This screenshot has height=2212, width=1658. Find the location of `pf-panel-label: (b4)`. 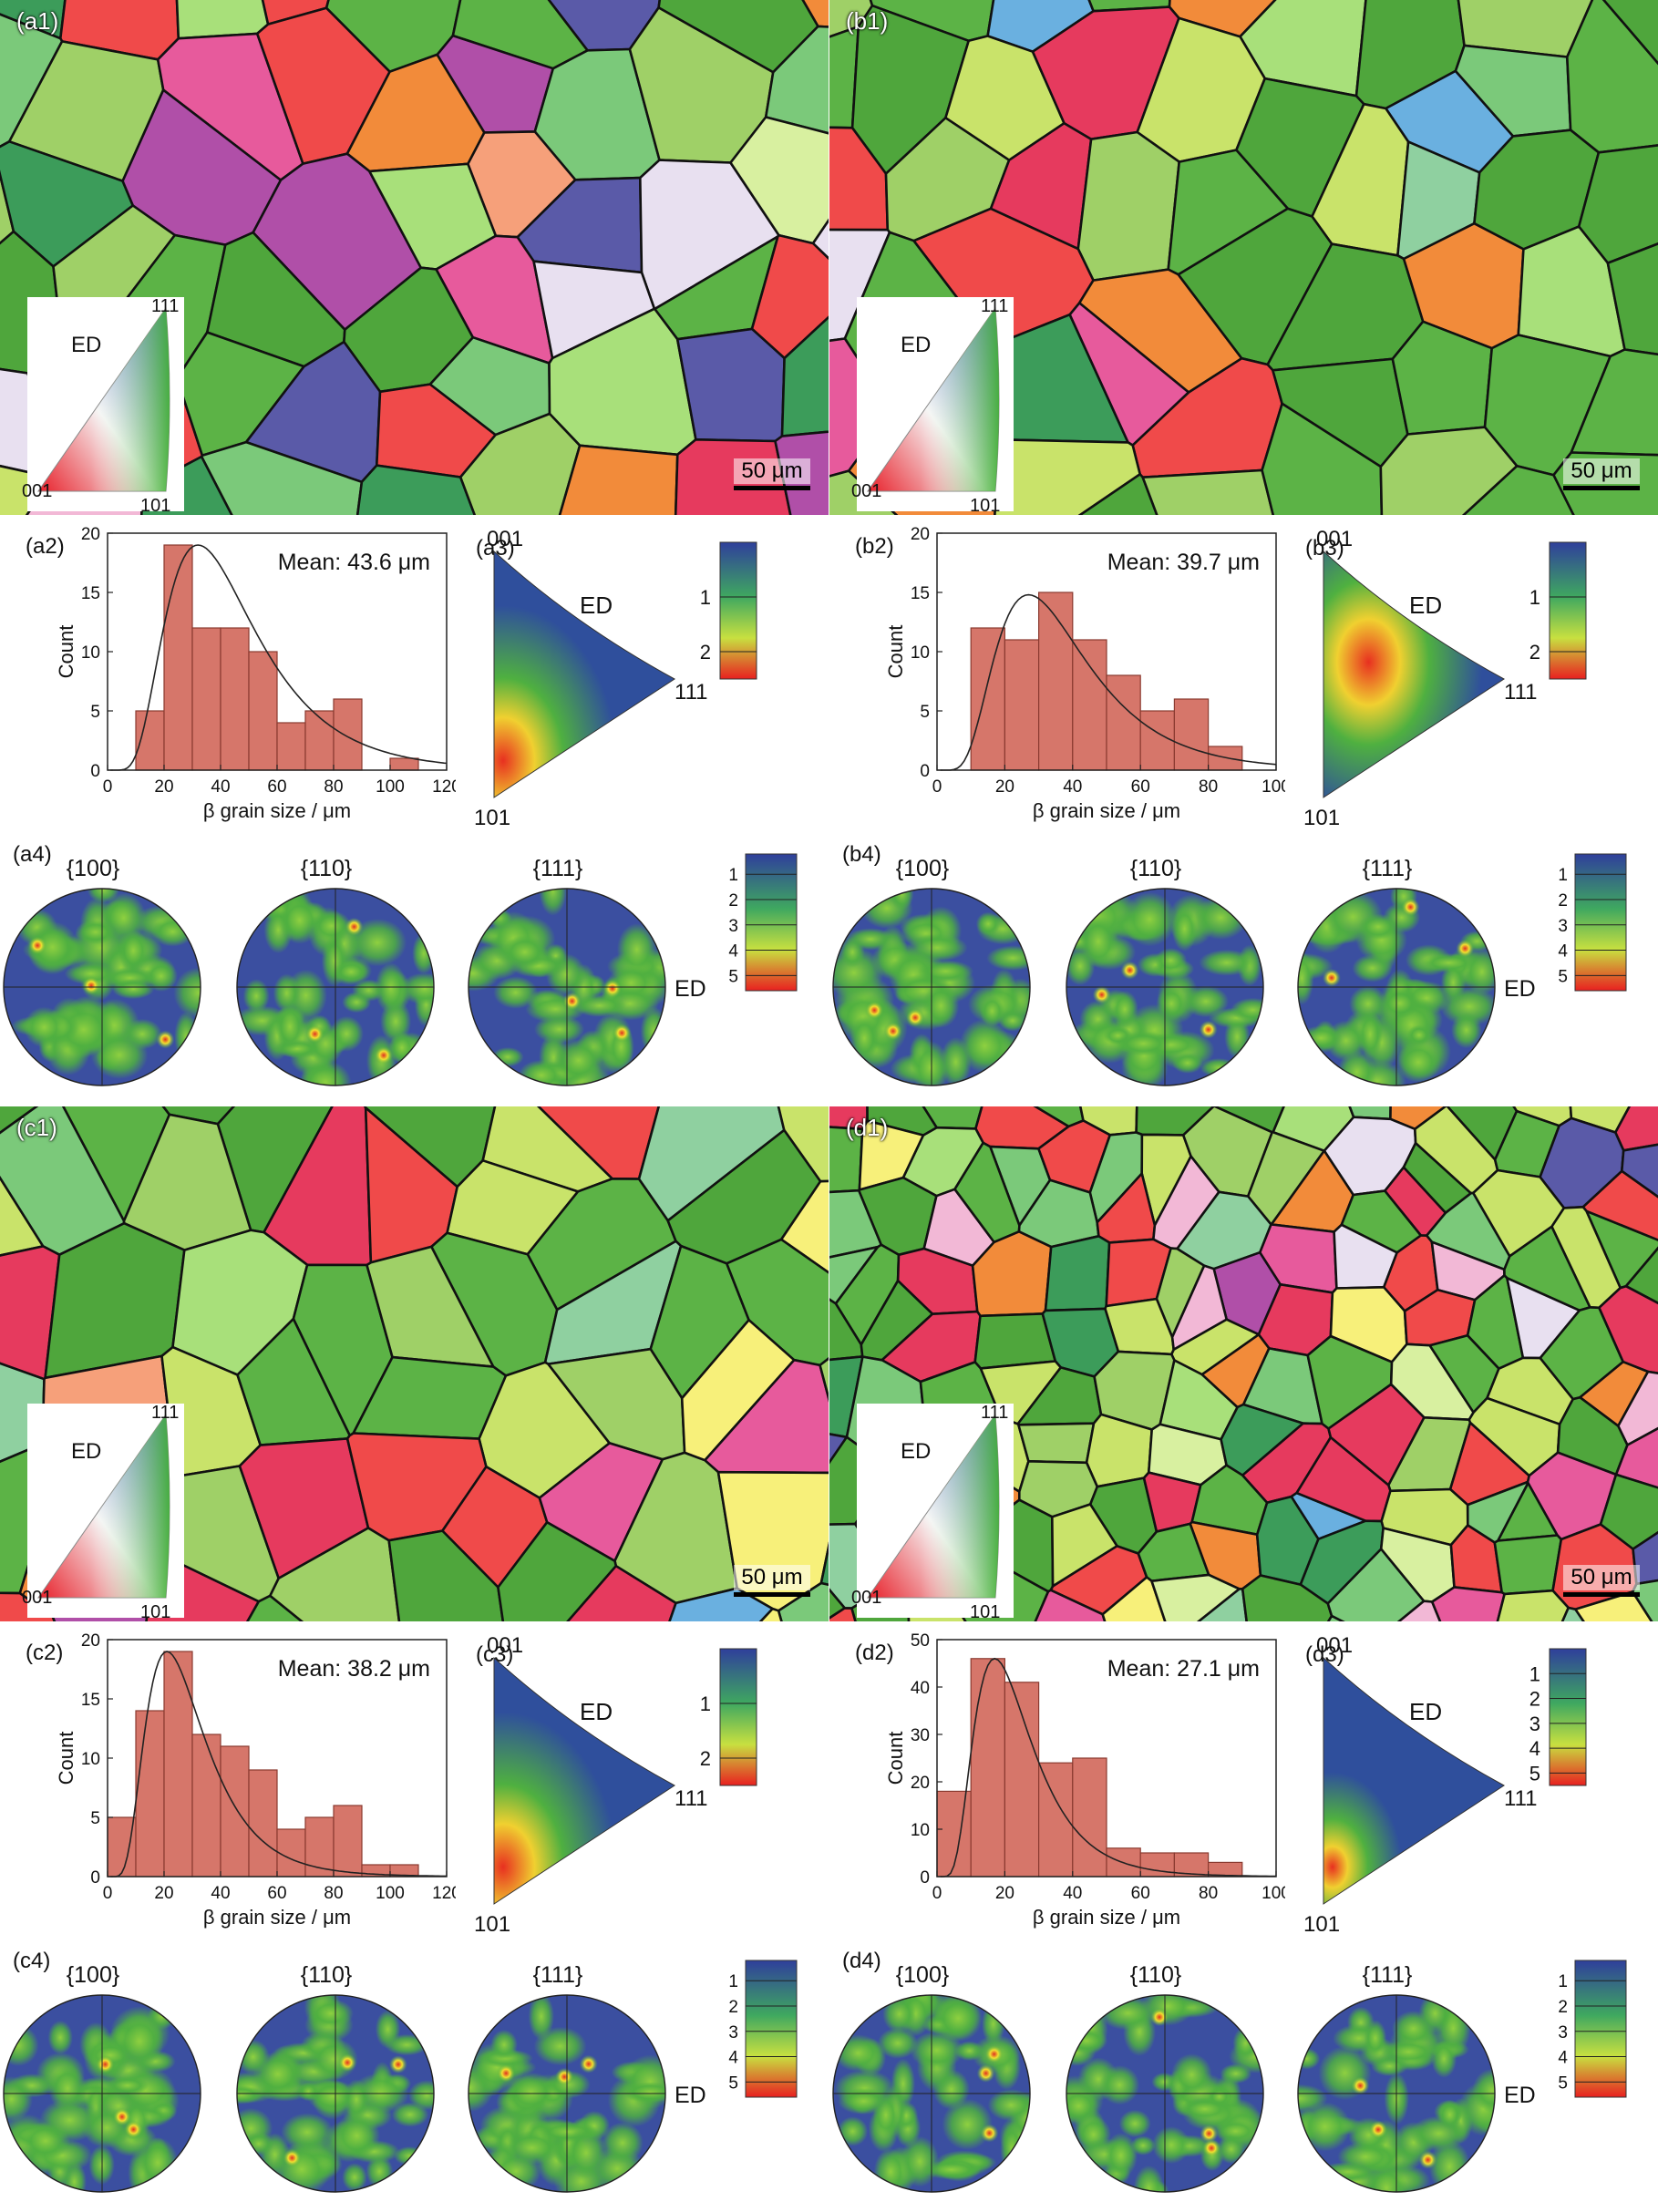

pf-panel-label: (b4) is located at coordinates (861, 854).